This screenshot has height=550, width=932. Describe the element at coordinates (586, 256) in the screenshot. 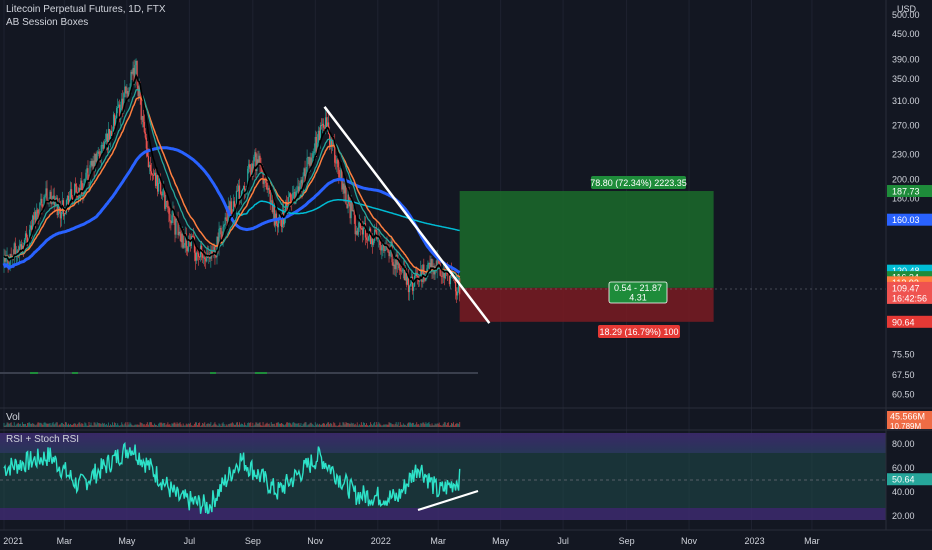

I see `position-tool` at that location.